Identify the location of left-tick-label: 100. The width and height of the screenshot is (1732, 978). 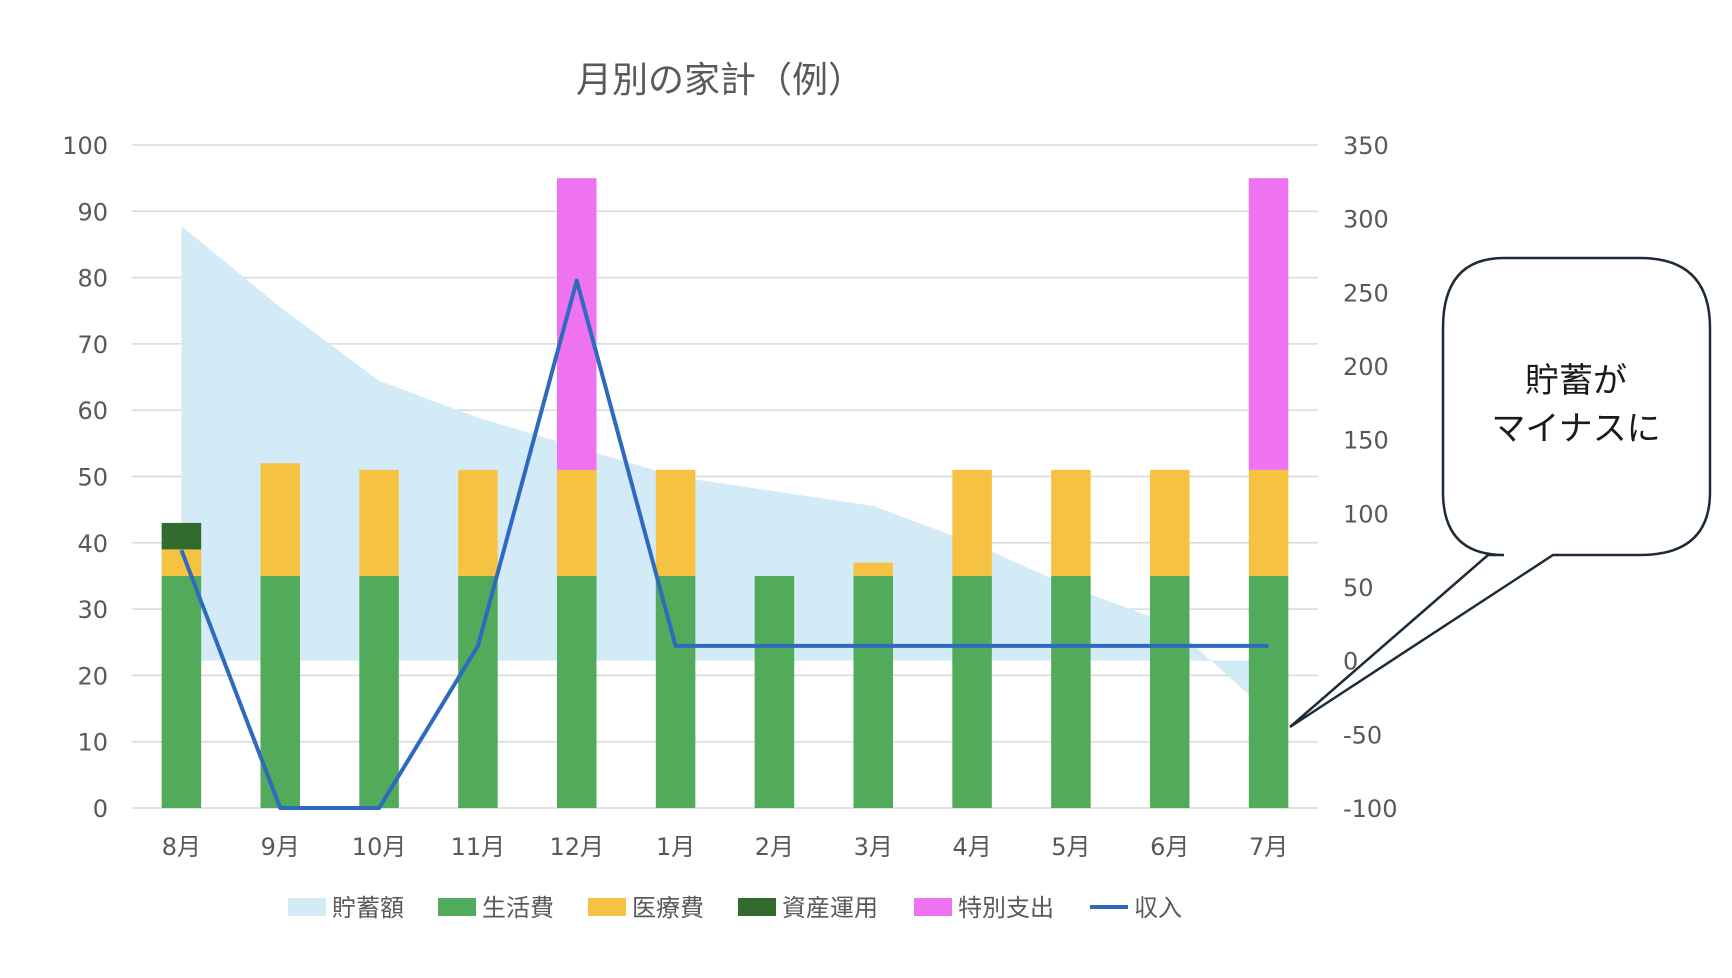
(85, 146).